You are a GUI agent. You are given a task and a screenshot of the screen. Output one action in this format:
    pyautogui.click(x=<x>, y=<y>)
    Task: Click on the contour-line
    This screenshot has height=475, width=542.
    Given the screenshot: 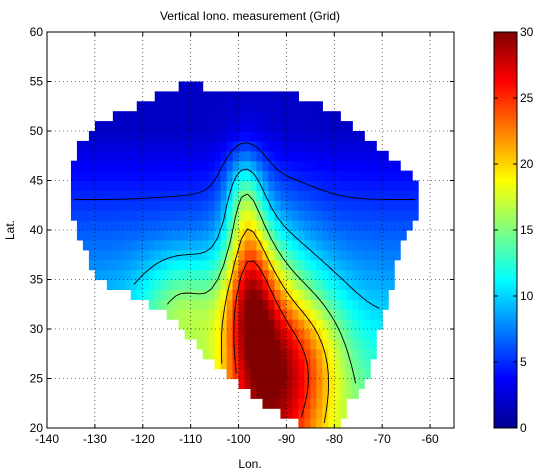 What is the action you would take?
    pyautogui.click(x=271, y=339)
    